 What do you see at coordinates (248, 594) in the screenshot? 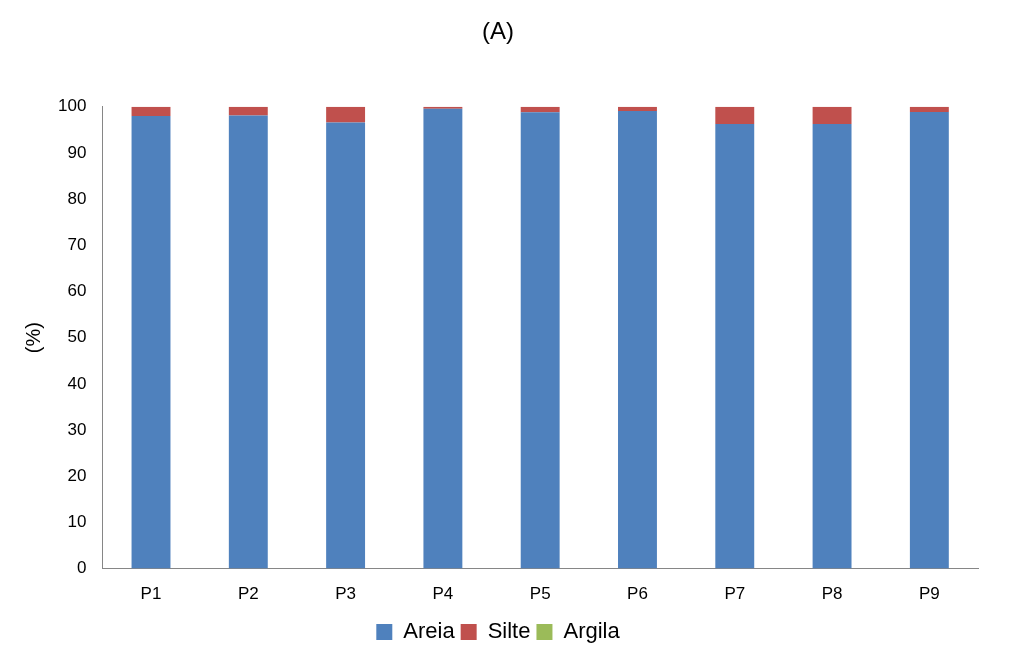
I see `x-tick-label: P2` at bounding box center [248, 594].